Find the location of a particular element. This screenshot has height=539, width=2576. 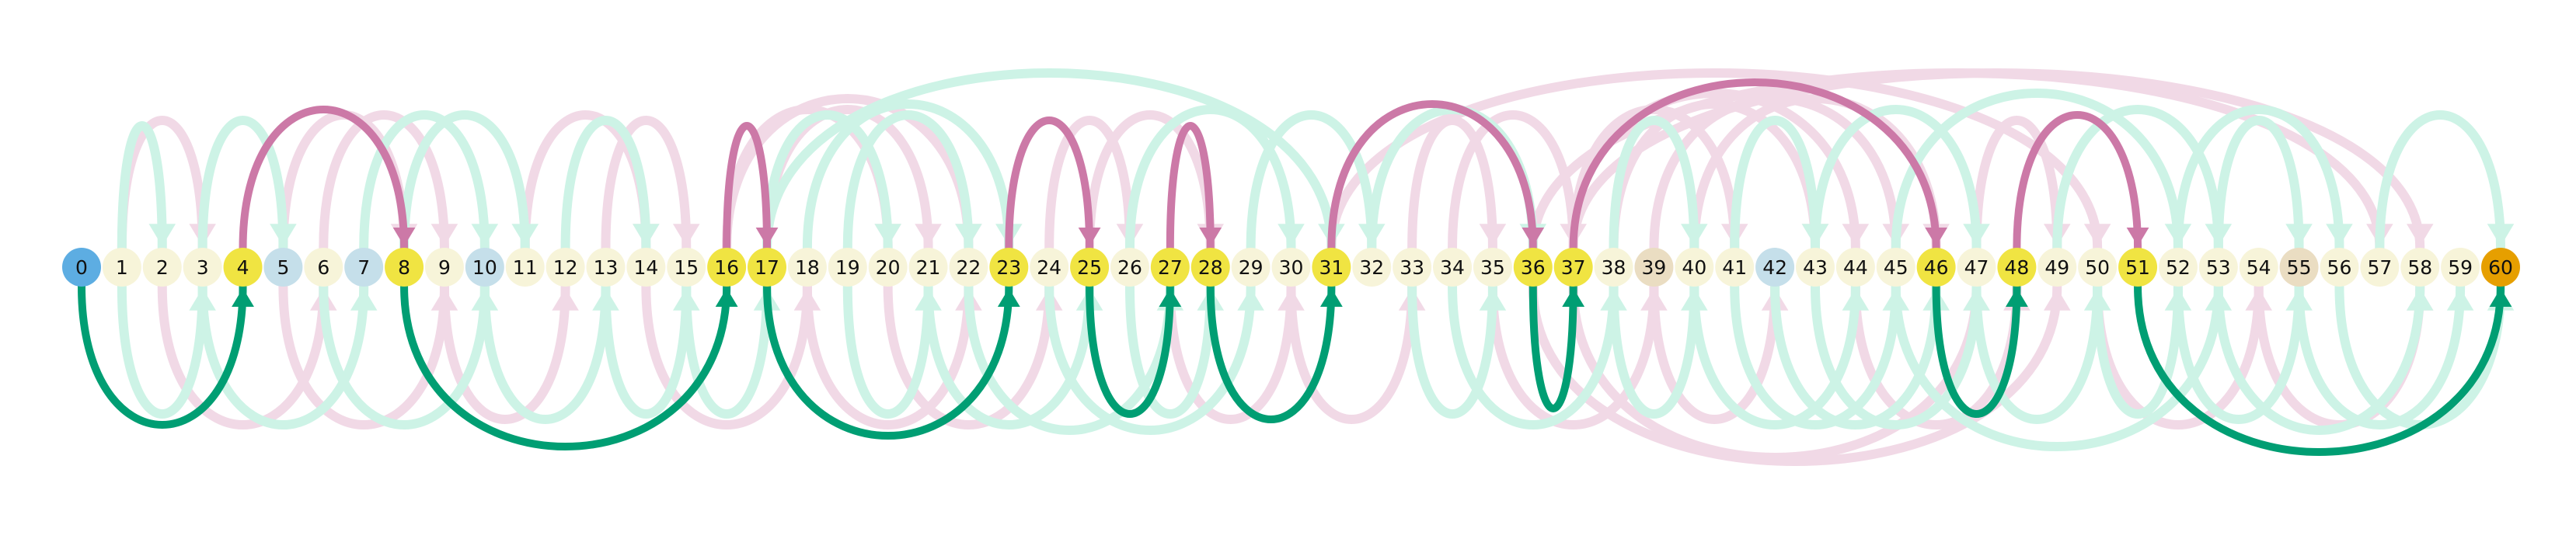

node-54: 54 is located at coordinates (2258, 267).